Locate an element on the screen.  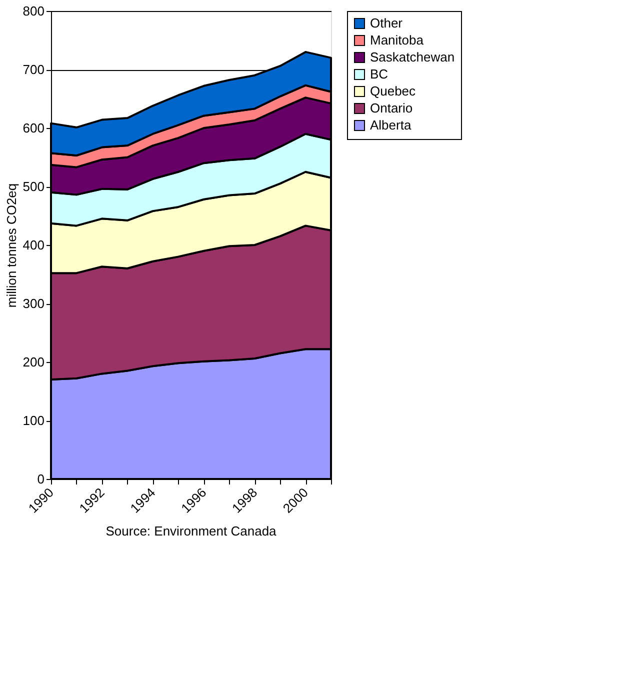
y-tick-label: 700 is located at coordinates (33, 69).